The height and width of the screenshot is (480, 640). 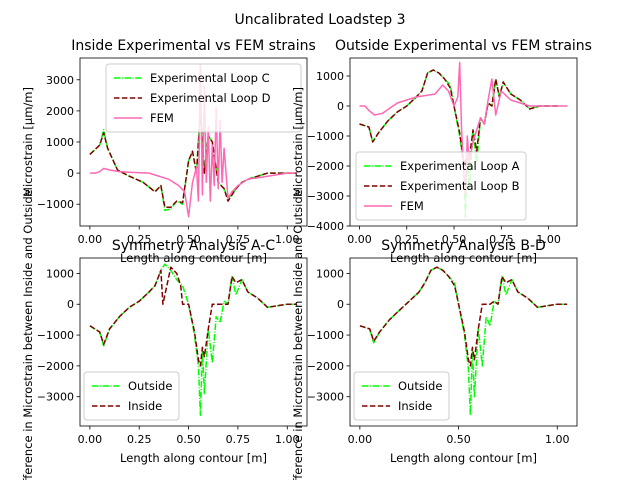 I want to click on y-tick-label: −4000, so click(x=325, y=226).